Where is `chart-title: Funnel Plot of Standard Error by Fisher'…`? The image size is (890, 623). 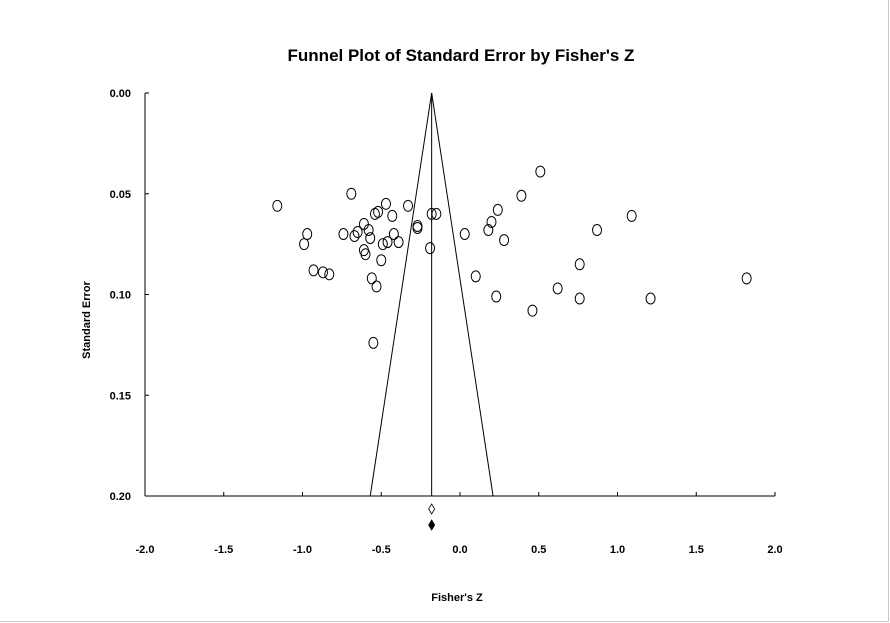
chart-title: Funnel Plot of Standard Error by Fisher'… is located at coordinates (461, 55).